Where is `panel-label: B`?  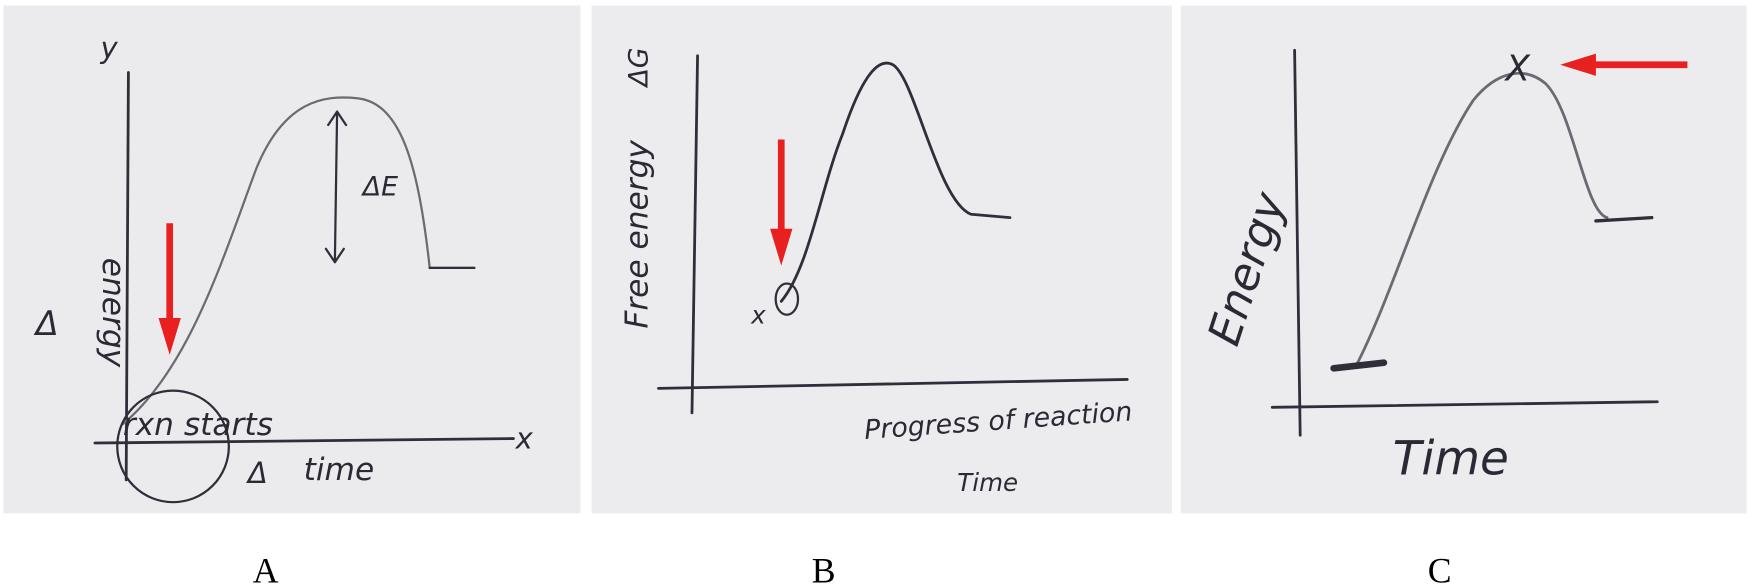
panel-label: B is located at coordinates (824, 569).